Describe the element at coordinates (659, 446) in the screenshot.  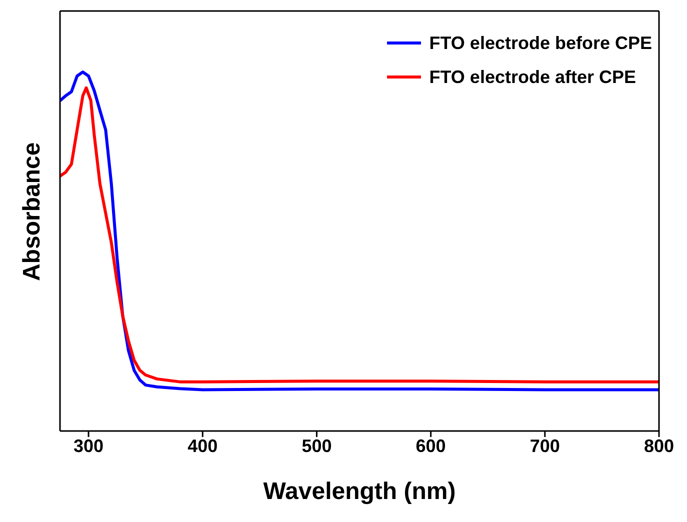
I see `x-tick-label: 800` at that location.